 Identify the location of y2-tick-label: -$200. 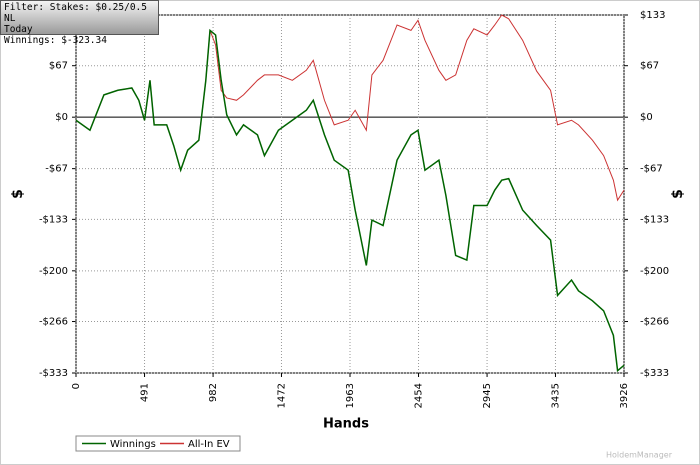
(654, 271).